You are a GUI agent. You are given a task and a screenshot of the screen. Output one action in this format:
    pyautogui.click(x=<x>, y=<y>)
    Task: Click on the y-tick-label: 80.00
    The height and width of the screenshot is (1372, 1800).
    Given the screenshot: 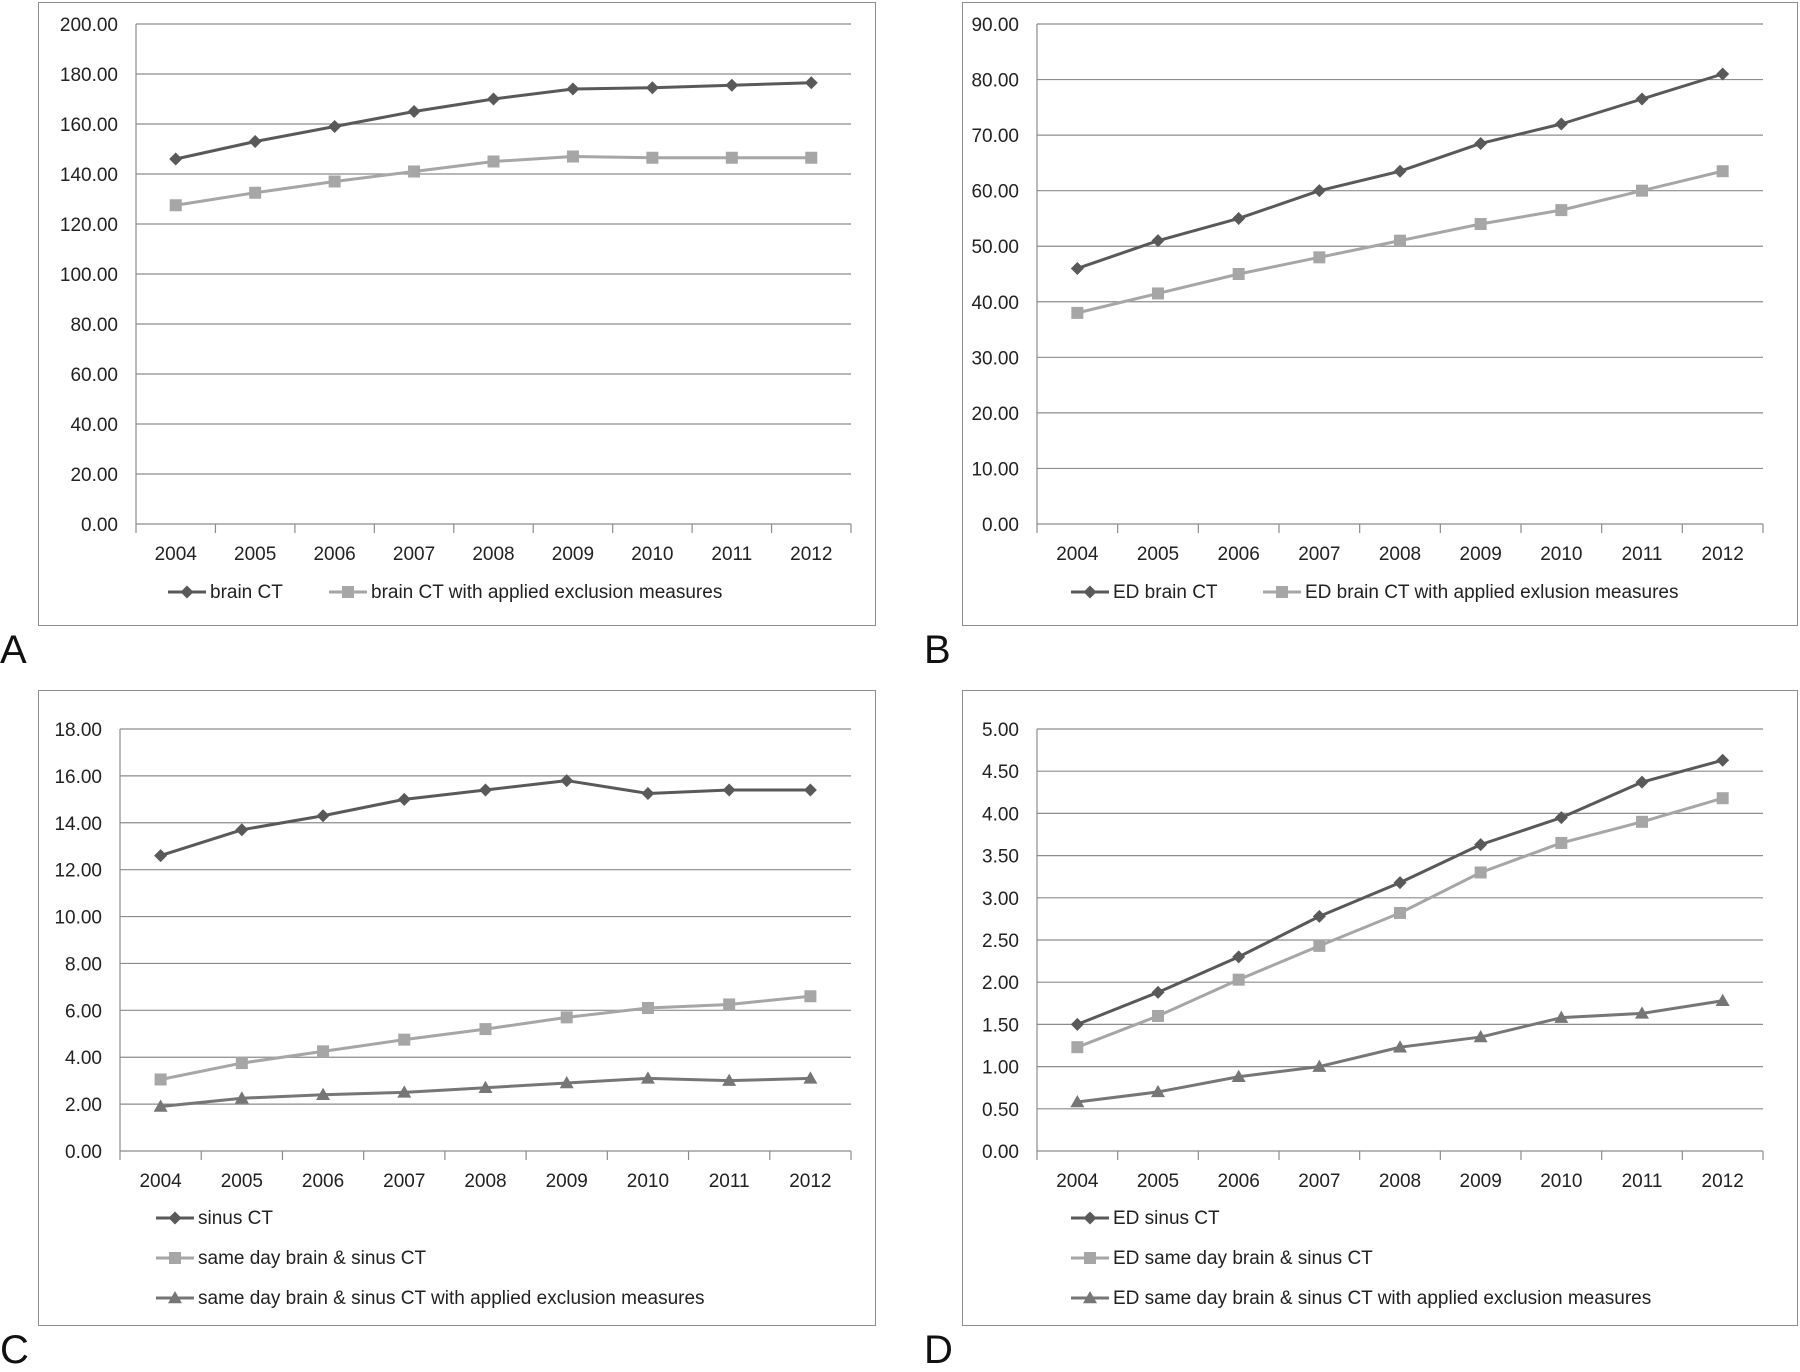 What is the action you would take?
    pyautogui.click(x=94, y=325)
    